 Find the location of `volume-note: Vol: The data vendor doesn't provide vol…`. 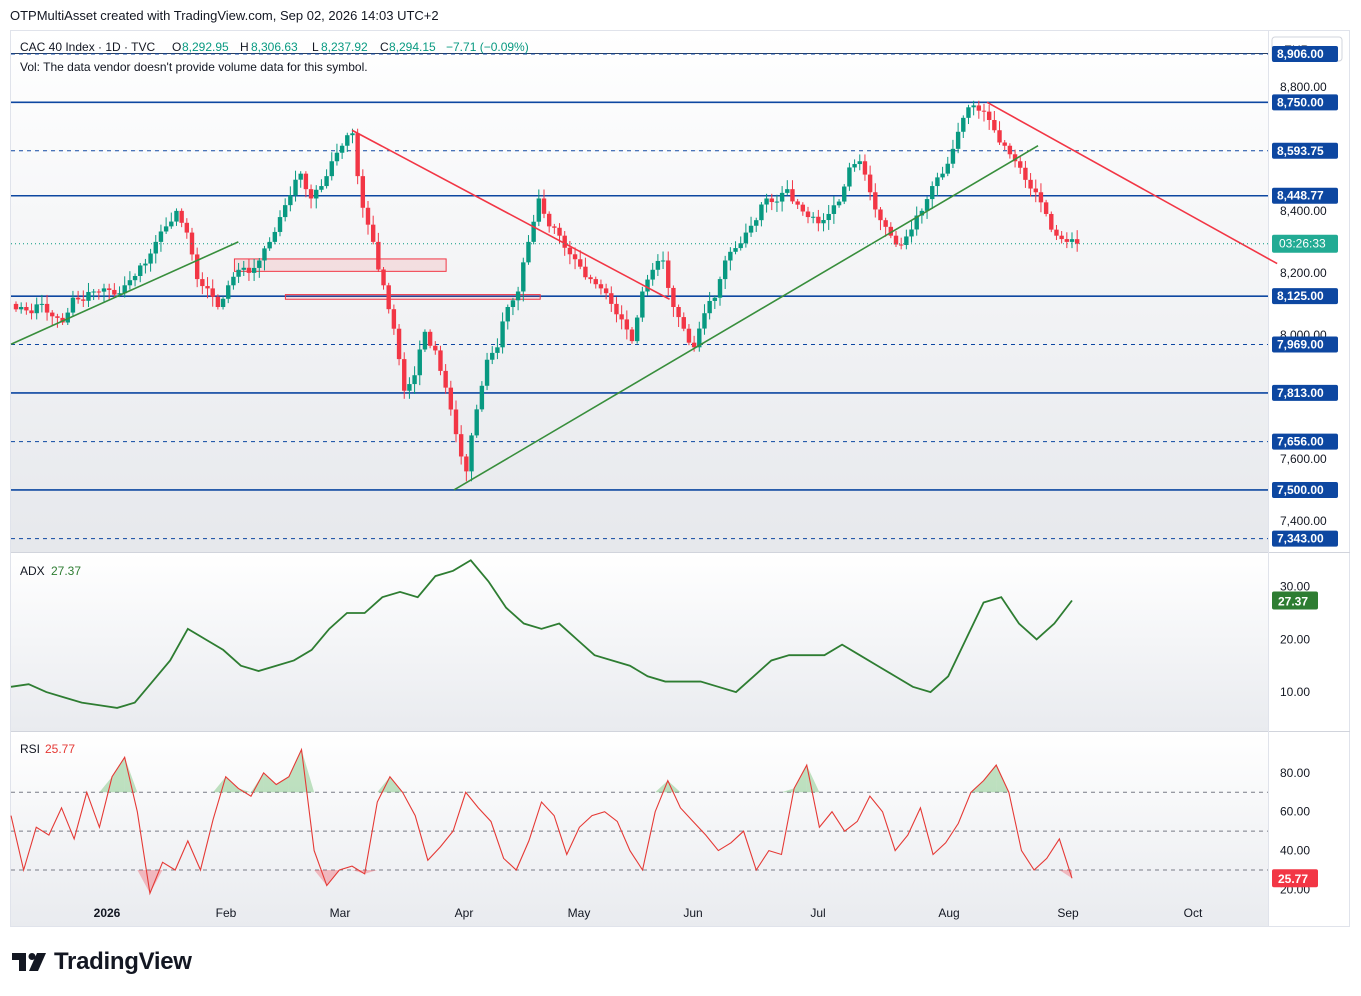

volume-note: Vol: The data vendor doesn't provide vol… is located at coordinates (194, 67).